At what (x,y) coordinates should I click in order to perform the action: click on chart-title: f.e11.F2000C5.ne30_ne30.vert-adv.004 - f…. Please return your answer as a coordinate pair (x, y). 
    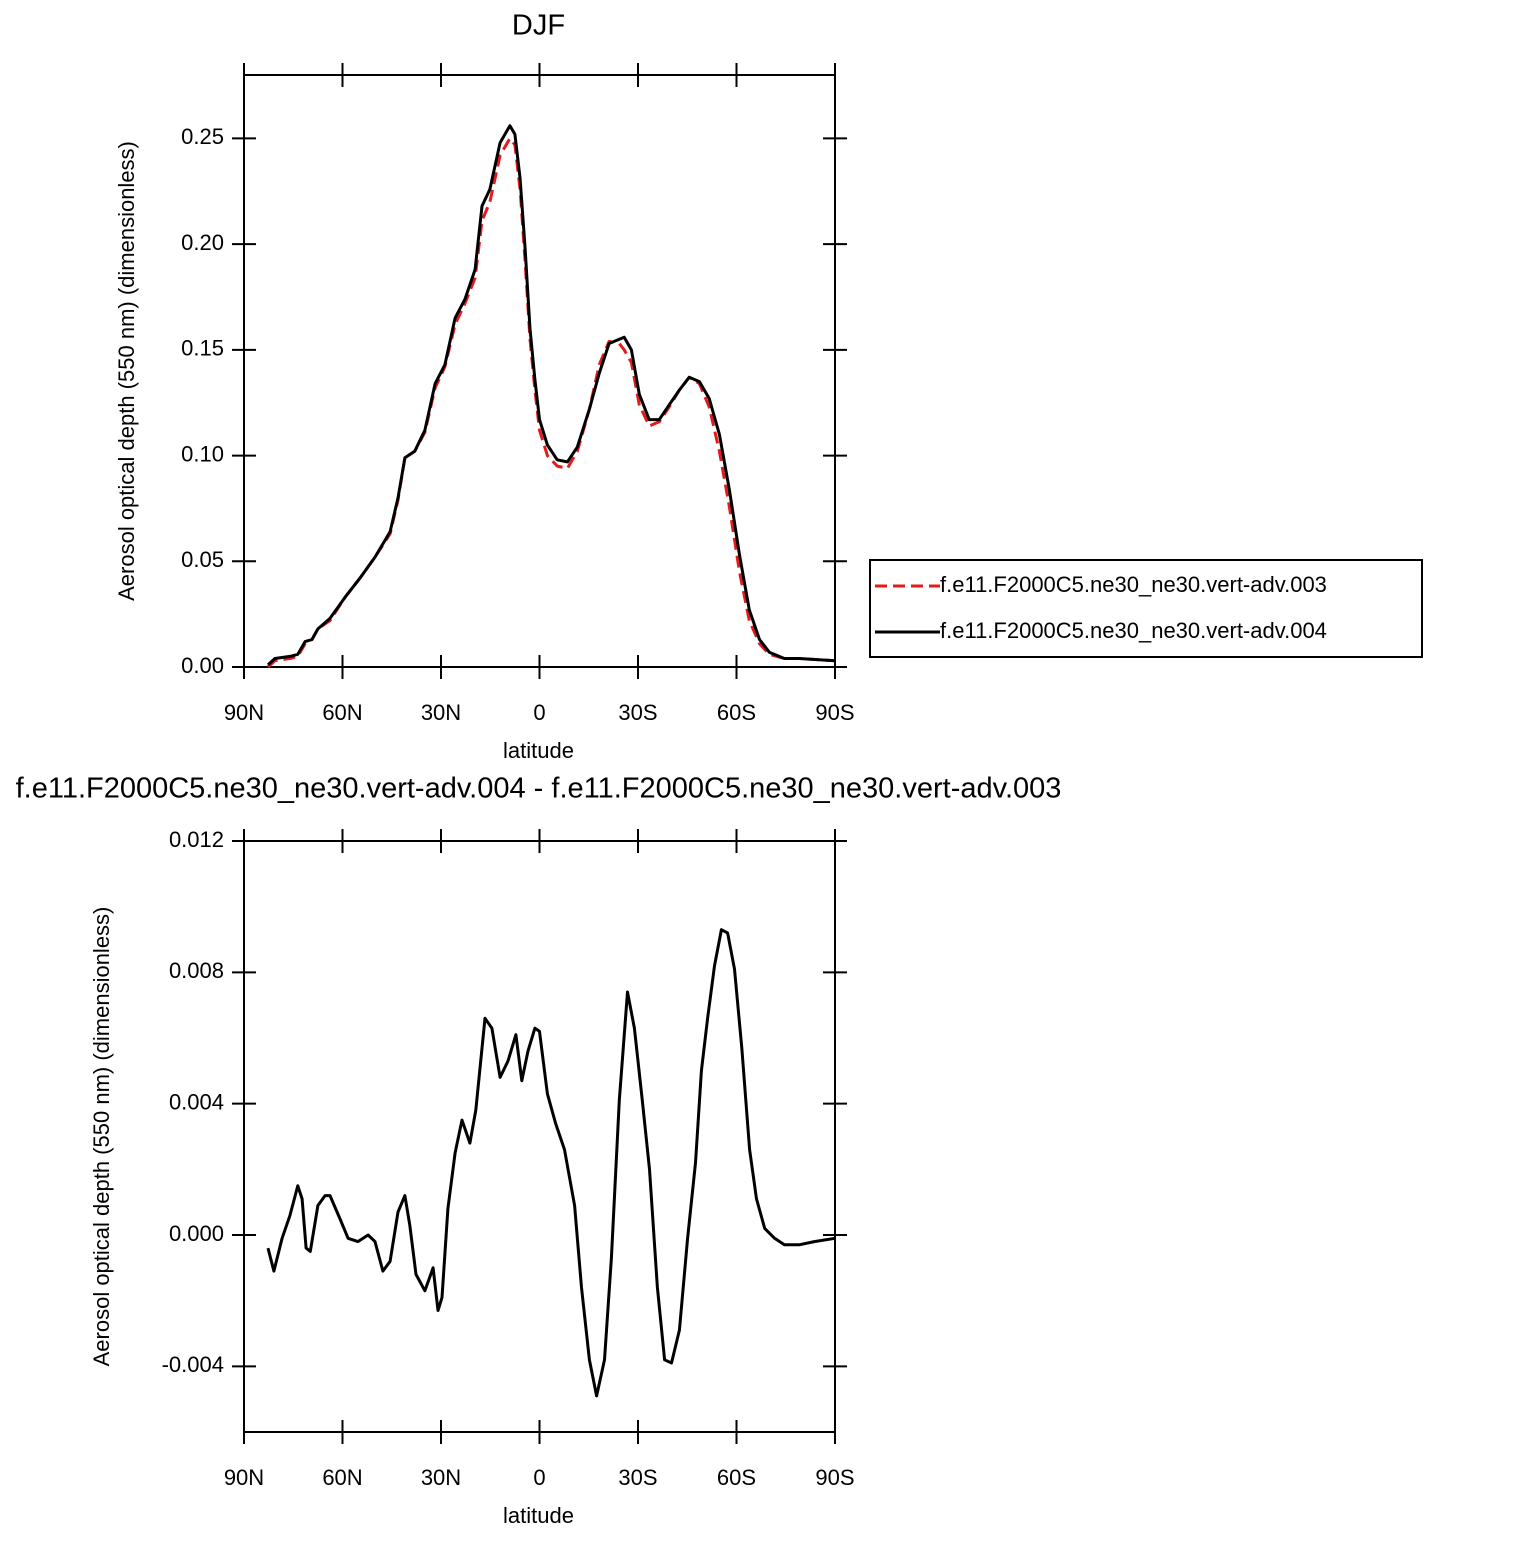
    Looking at the image, I should click on (539, 789).